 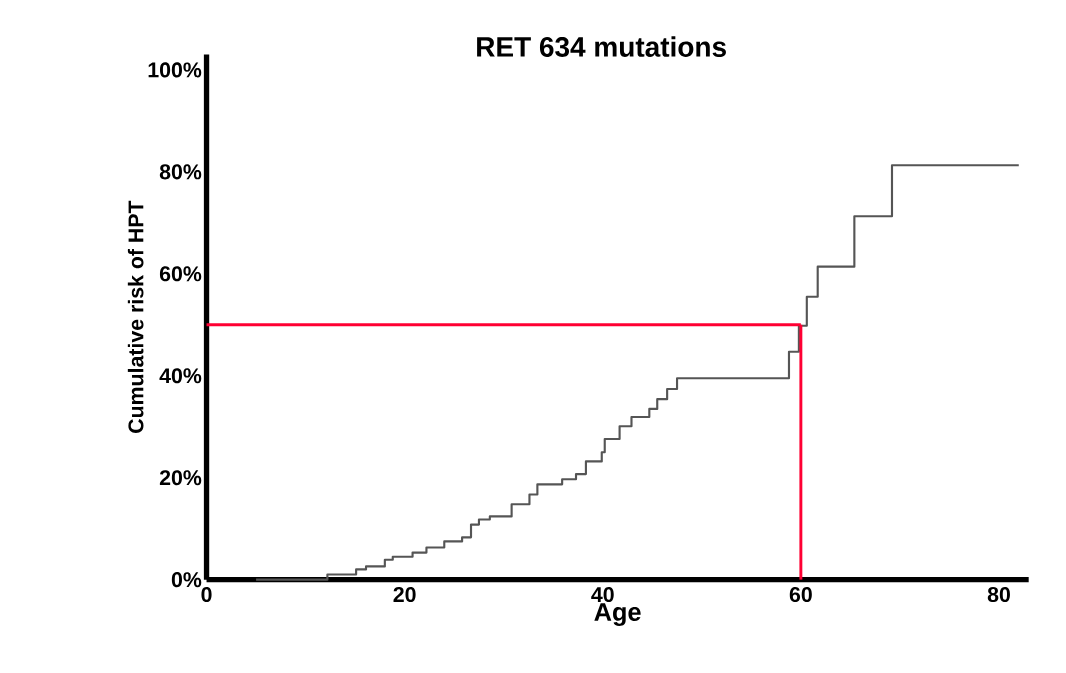 I want to click on y-tick-label: 40%, so click(x=180, y=376).